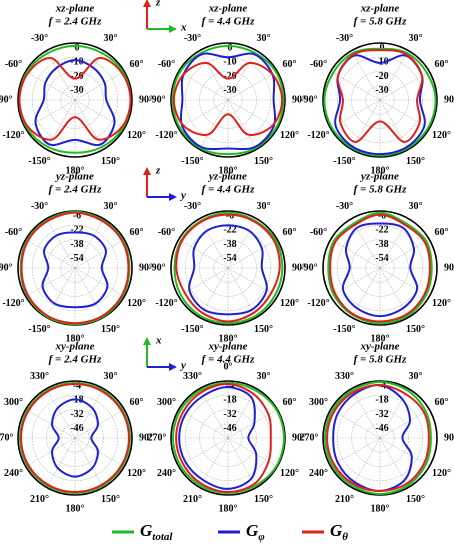 The height and width of the screenshot is (550, 454). What do you see at coordinates (228, 366) in the screenshot?
I see `angle-tick-label: 0°` at bounding box center [228, 366].